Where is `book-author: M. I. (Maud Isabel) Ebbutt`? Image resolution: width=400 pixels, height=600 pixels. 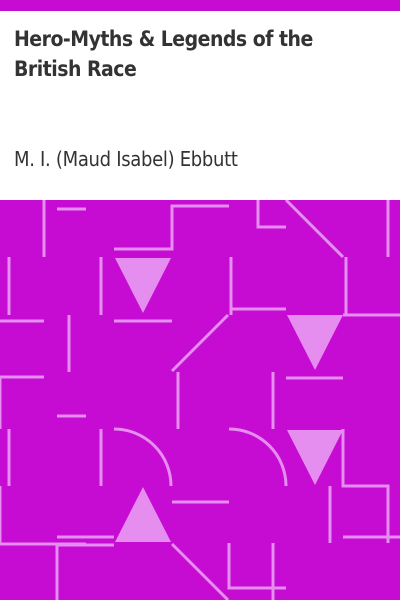
book-author: M. I. (Maud Isabel) Ebbutt is located at coordinates (126, 159).